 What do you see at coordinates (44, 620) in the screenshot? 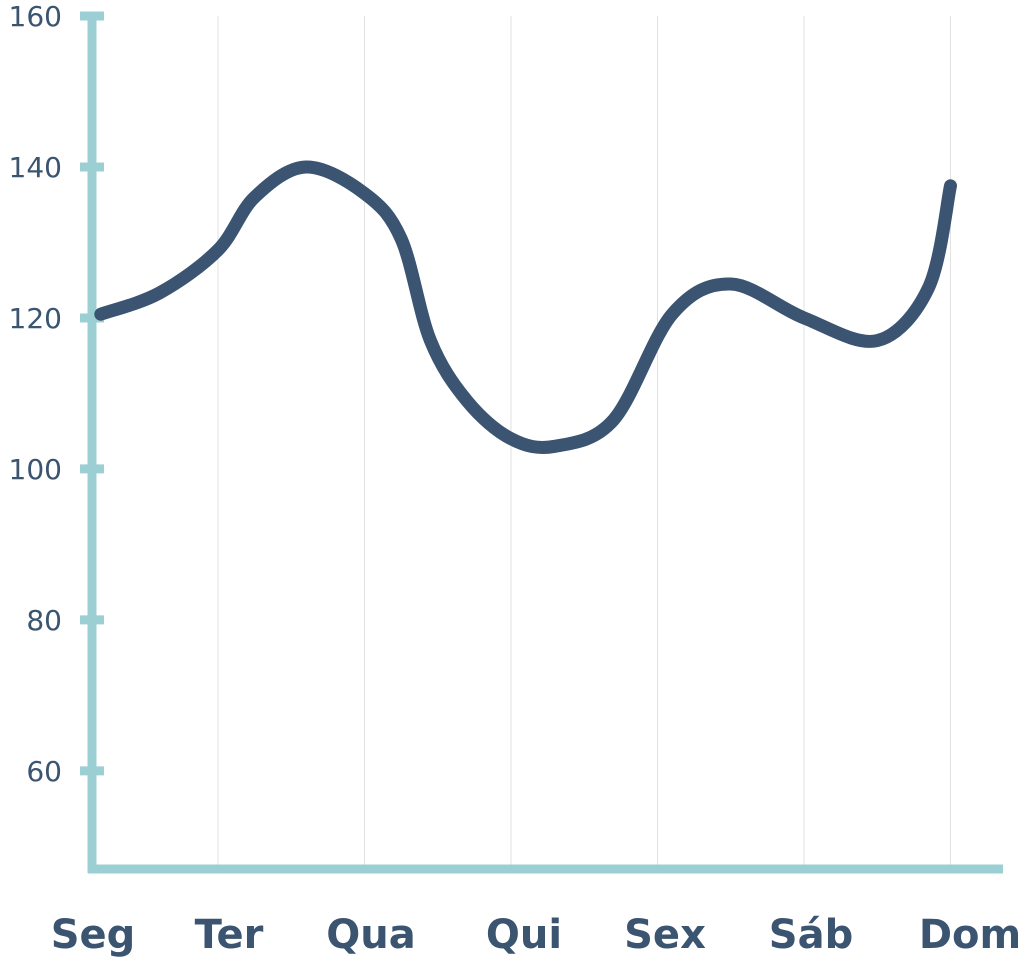
I see `y-tick-label-80: 80` at bounding box center [44, 620].